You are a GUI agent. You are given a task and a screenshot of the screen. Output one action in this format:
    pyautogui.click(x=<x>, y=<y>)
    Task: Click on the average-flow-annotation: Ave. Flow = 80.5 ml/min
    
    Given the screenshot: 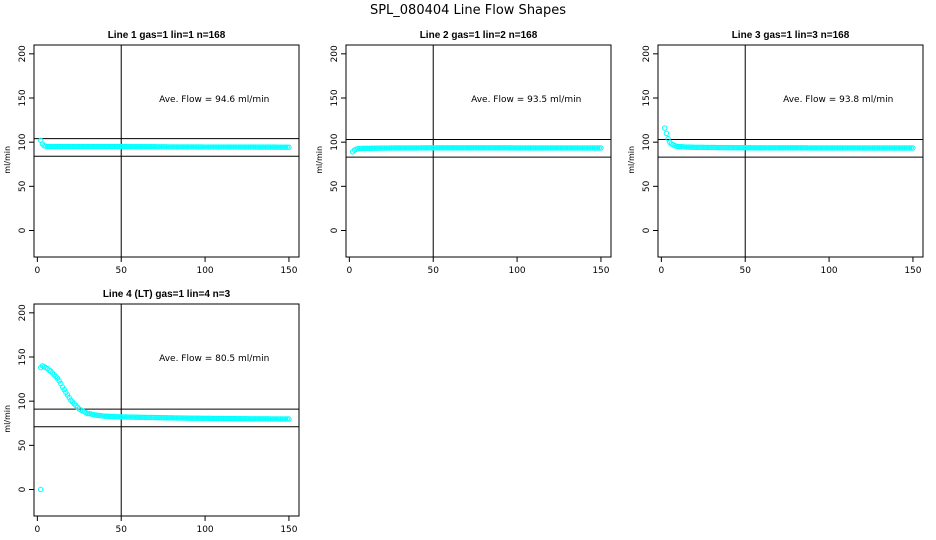 What is the action you would take?
    pyautogui.click(x=214, y=359)
    